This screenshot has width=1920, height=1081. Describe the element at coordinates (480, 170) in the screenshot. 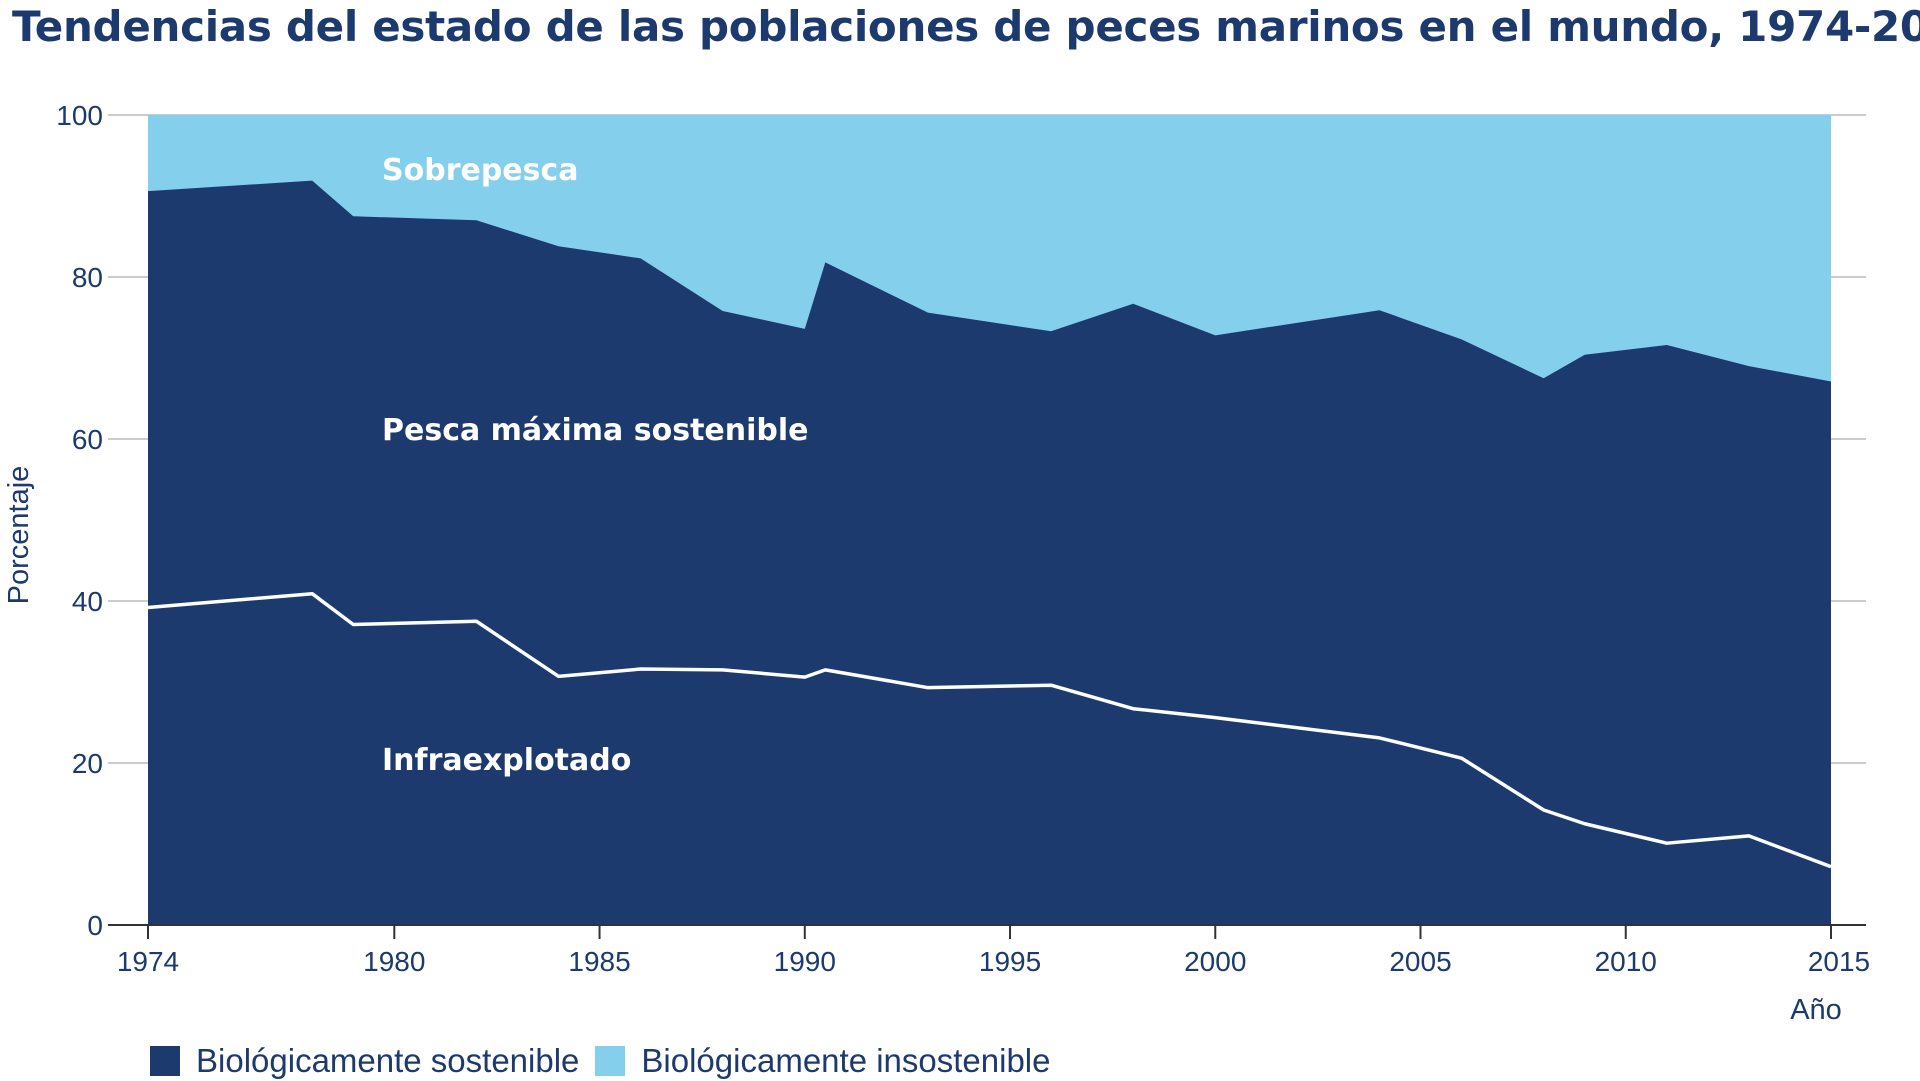

I see `region-label-sobrepesca: Sobrepesca` at that location.